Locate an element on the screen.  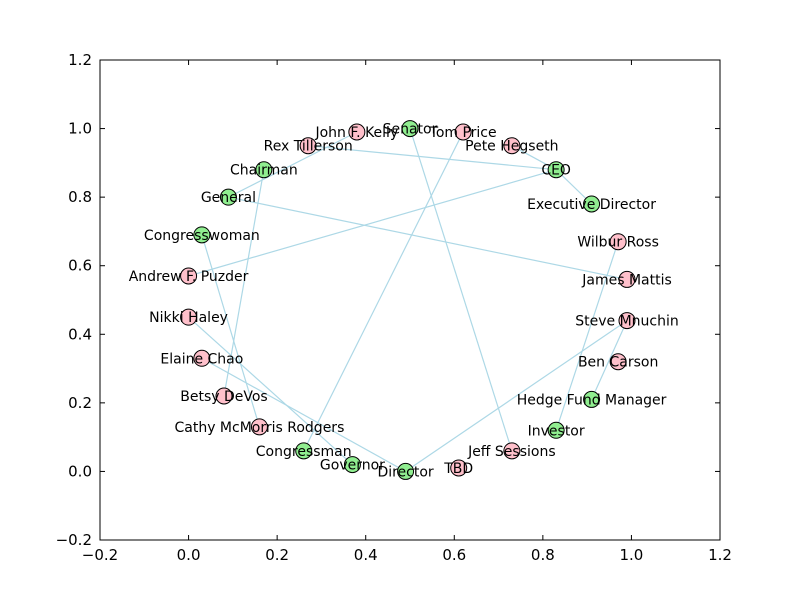
node-label-mnuchin: Steve Mnuchin is located at coordinates (627, 322).